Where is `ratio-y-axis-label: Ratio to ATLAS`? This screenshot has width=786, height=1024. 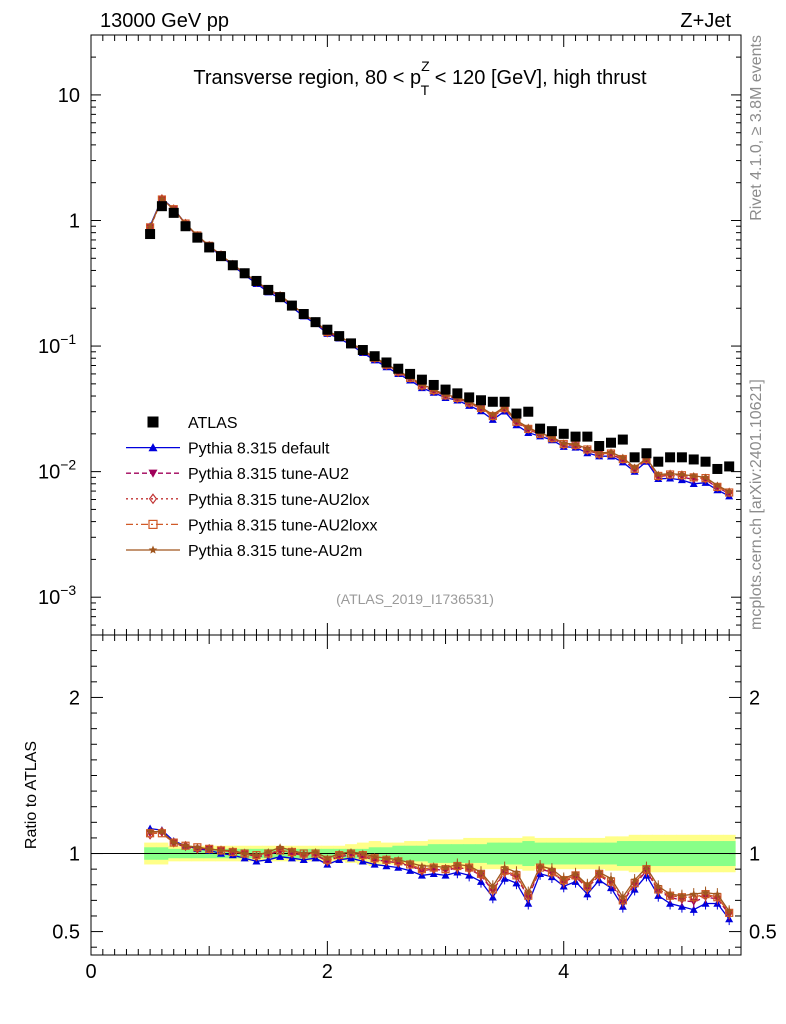 ratio-y-axis-label: Ratio to ATLAS is located at coordinates (31, 795).